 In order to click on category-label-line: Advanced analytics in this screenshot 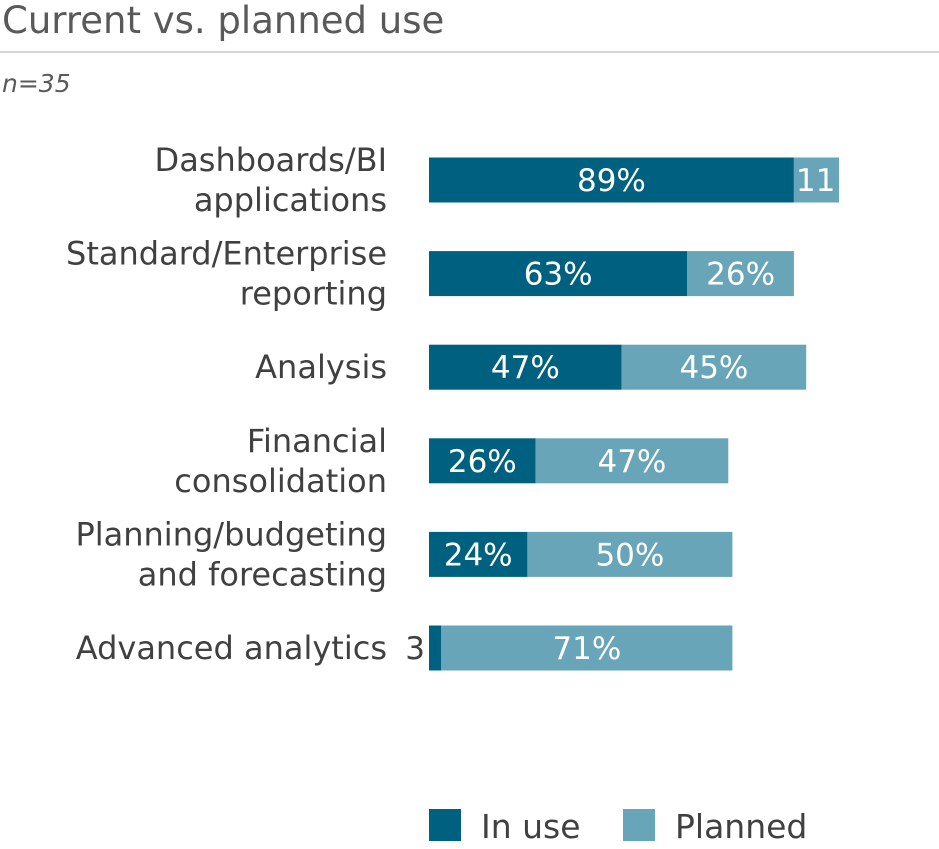, I will do `click(231, 648)`.